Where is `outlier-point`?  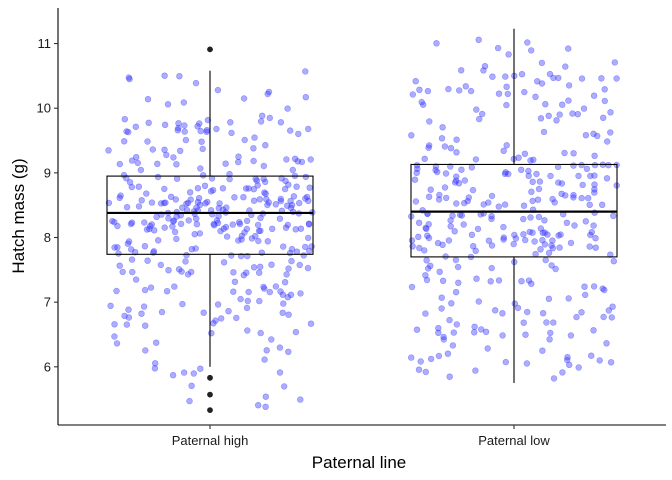
outlier-point is located at coordinates (210, 377).